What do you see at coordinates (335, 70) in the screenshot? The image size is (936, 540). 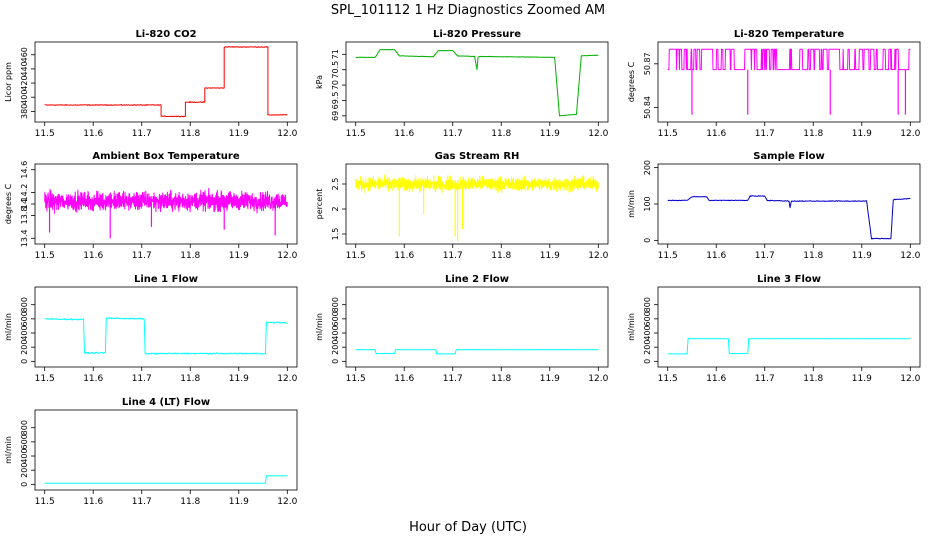 I see `y-tick-label: 70.5` at bounding box center [335, 70].